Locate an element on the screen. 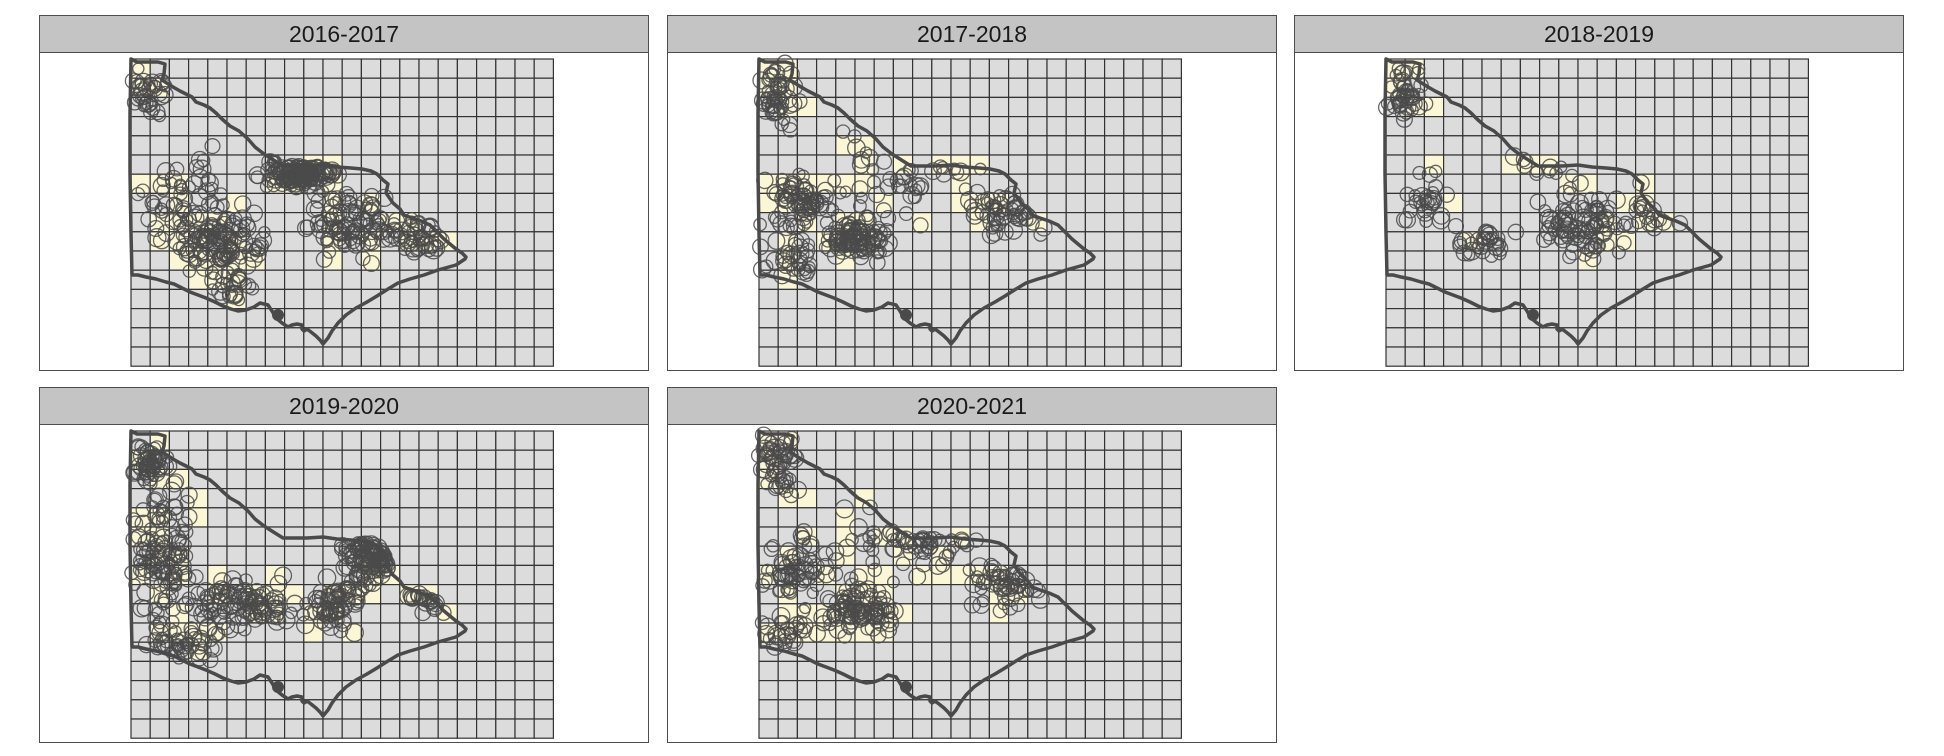  grid-cell-highlighted is located at coordinates (980, 164).